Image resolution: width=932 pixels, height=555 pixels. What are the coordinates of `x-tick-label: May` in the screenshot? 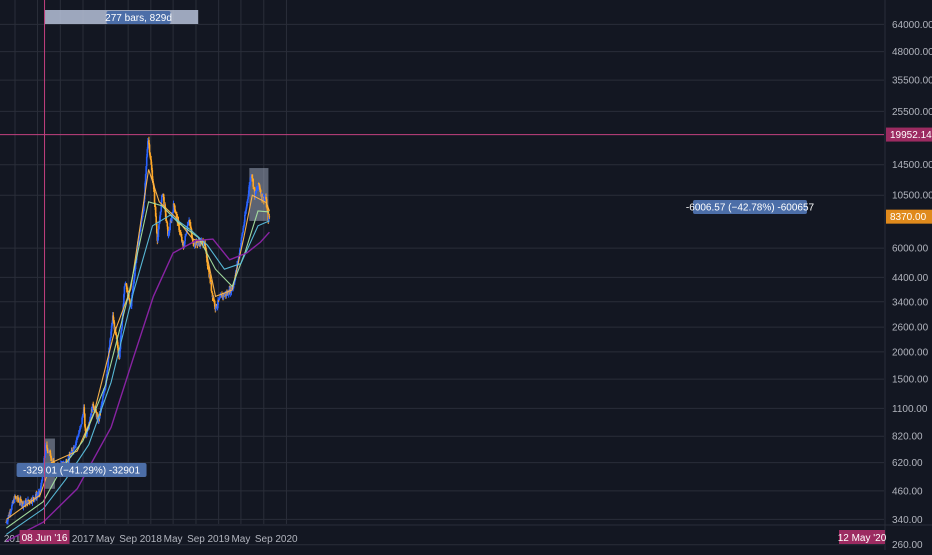 It's located at (105, 539).